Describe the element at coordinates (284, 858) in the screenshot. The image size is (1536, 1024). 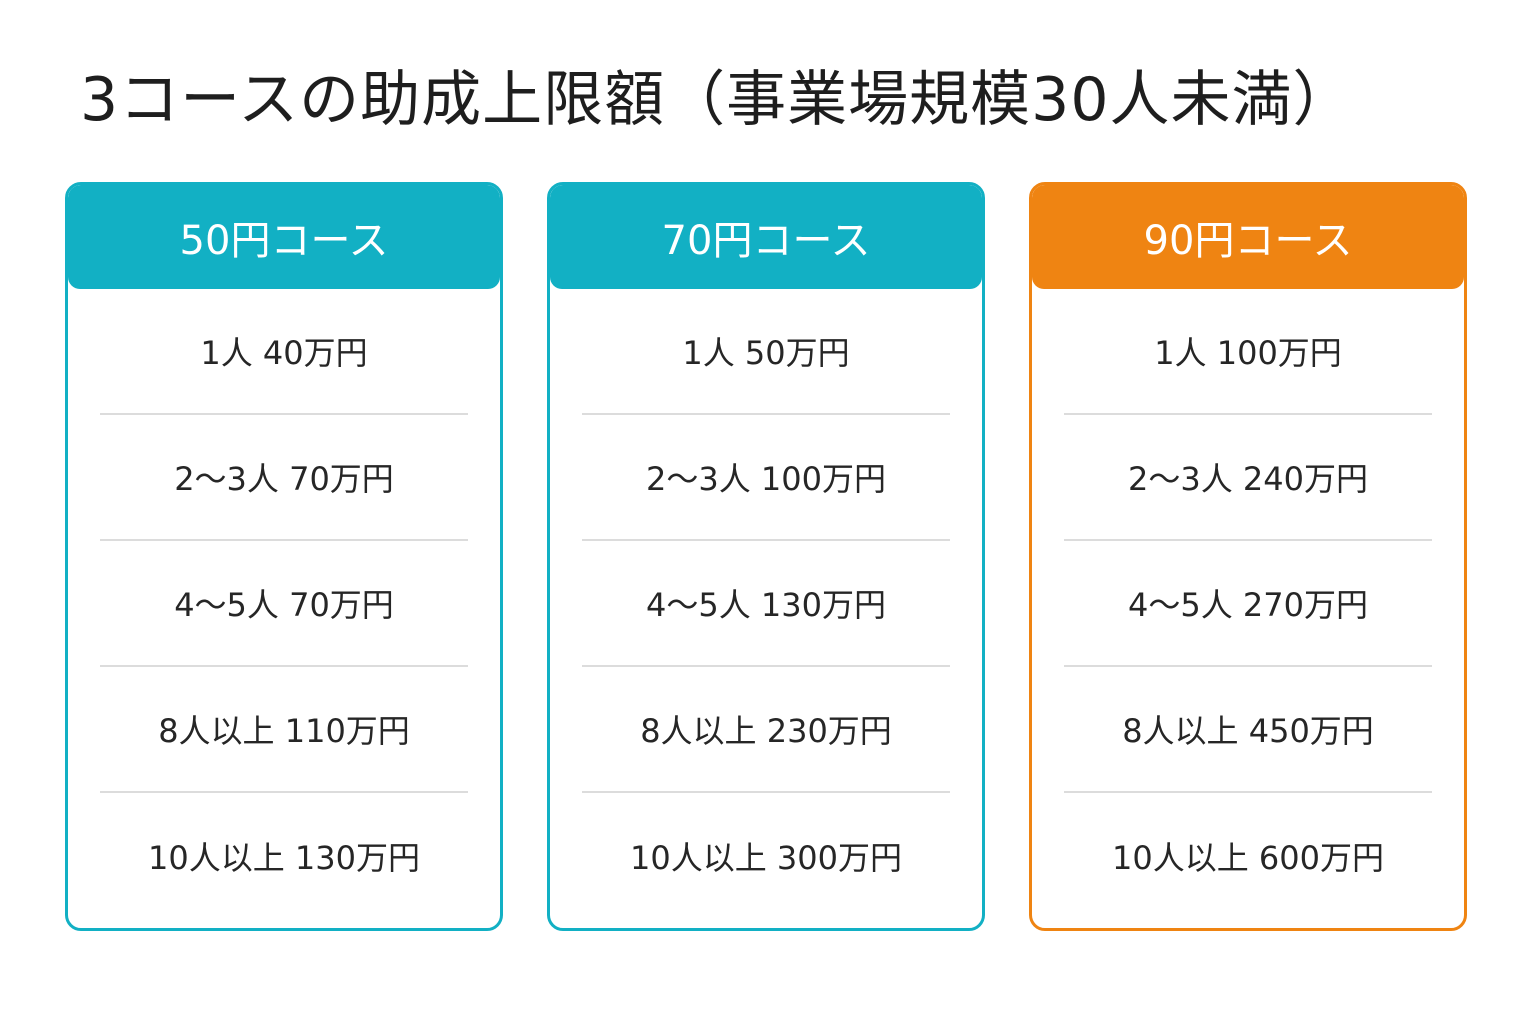
I see `list-item: 10人以上 130万円` at that location.